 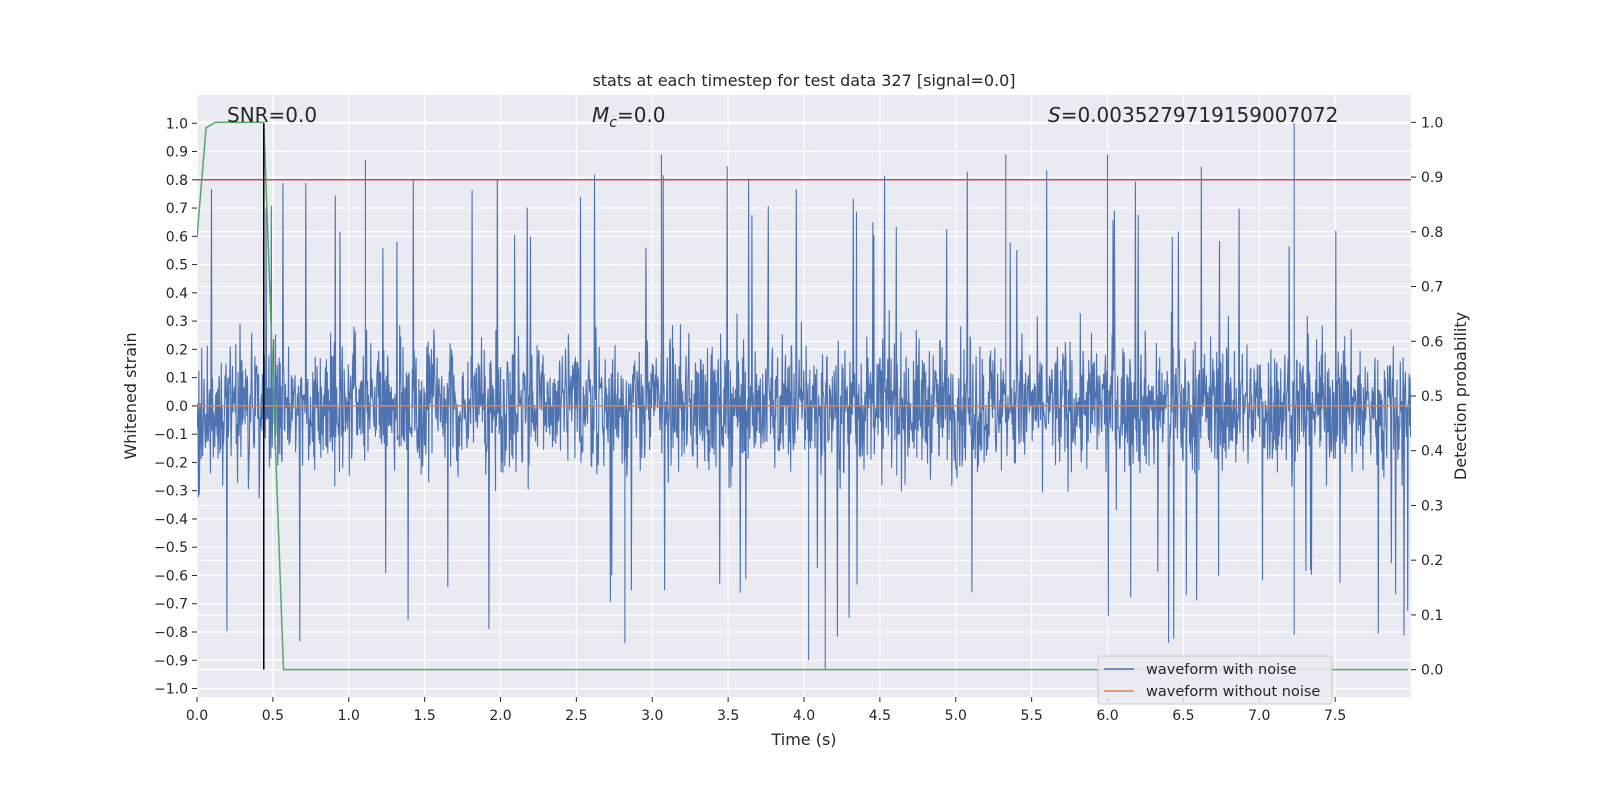 What do you see at coordinates (1233, 692) in the screenshot?
I see `legend-label-clean: waveform without noise` at bounding box center [1233, 692].